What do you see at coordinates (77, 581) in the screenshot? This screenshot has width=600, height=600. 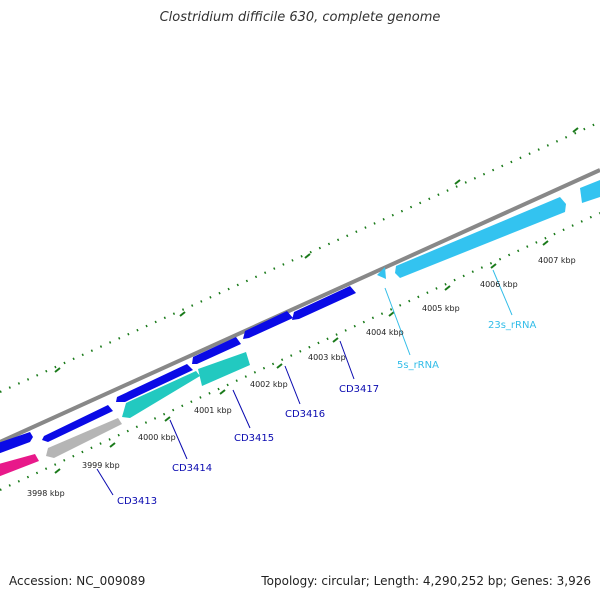 I see `accession-text: Accession: NC_009089` at bounding box center [77, 581].